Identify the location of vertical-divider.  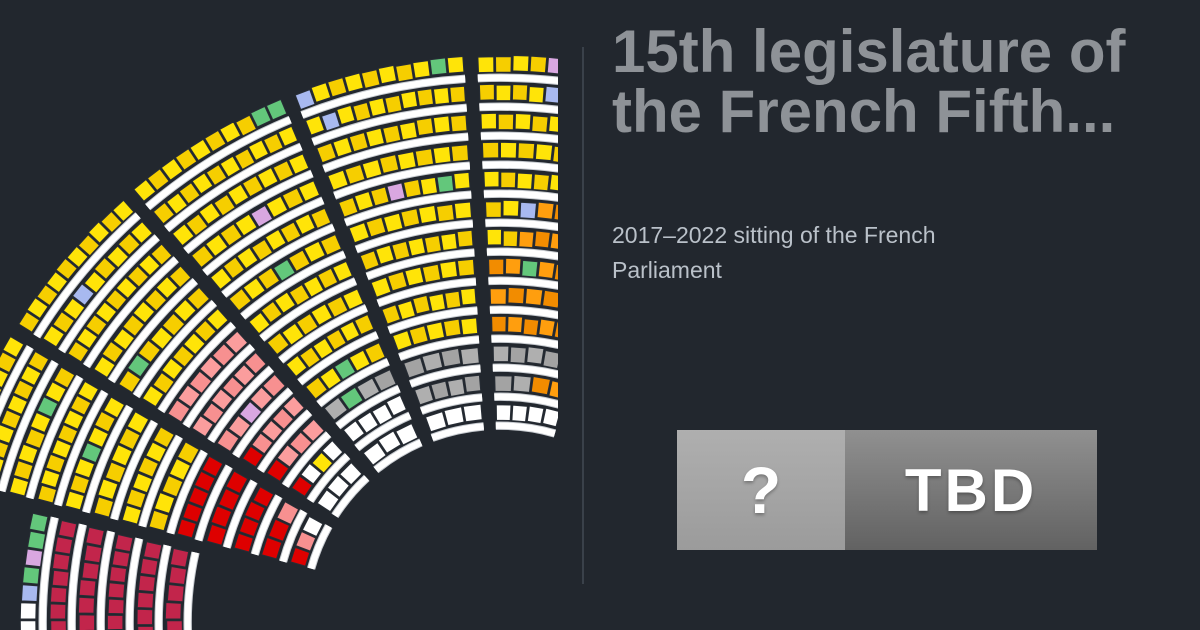
(583, 315).